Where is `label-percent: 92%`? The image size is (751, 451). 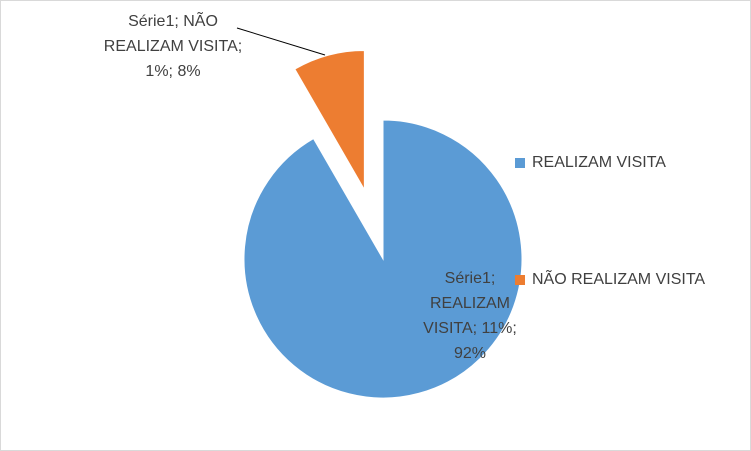
label-percent: 92% is located at coordinates (470, 353).